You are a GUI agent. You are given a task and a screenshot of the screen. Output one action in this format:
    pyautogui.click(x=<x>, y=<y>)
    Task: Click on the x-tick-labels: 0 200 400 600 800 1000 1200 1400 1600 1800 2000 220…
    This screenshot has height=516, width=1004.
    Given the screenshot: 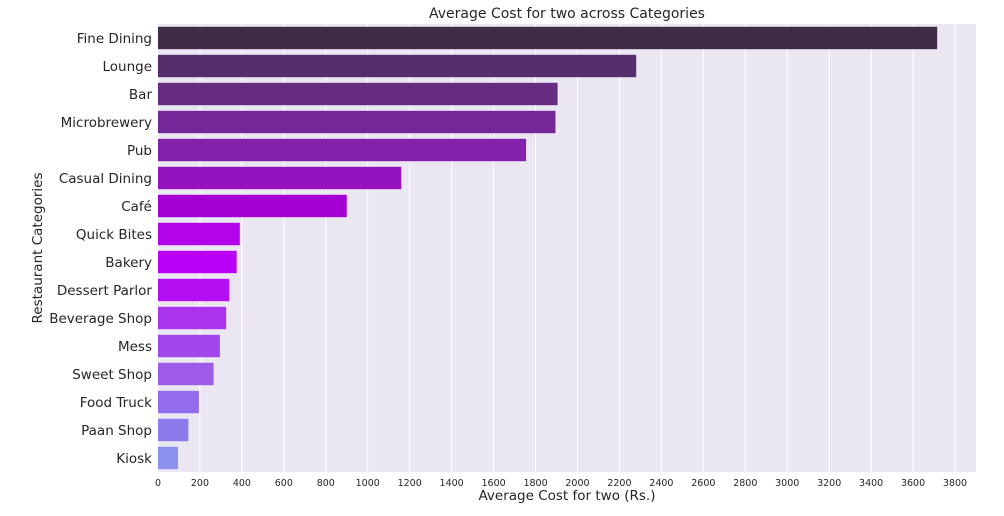 What is the action you would take?
    pyautogui.click(x=561, y=483)
    